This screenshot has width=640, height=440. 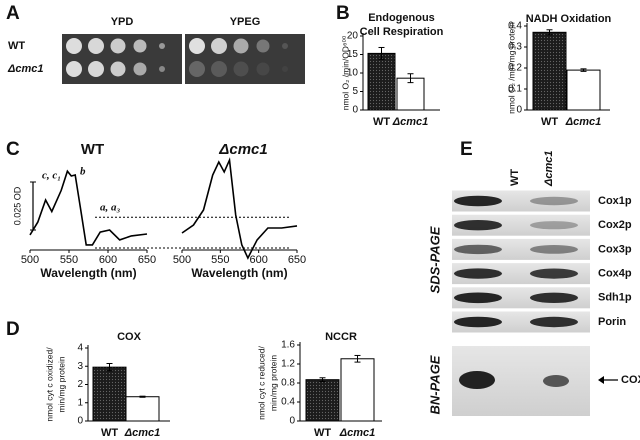 I want to click on y-tick-label: 0.4, so click(x=515, y=26).